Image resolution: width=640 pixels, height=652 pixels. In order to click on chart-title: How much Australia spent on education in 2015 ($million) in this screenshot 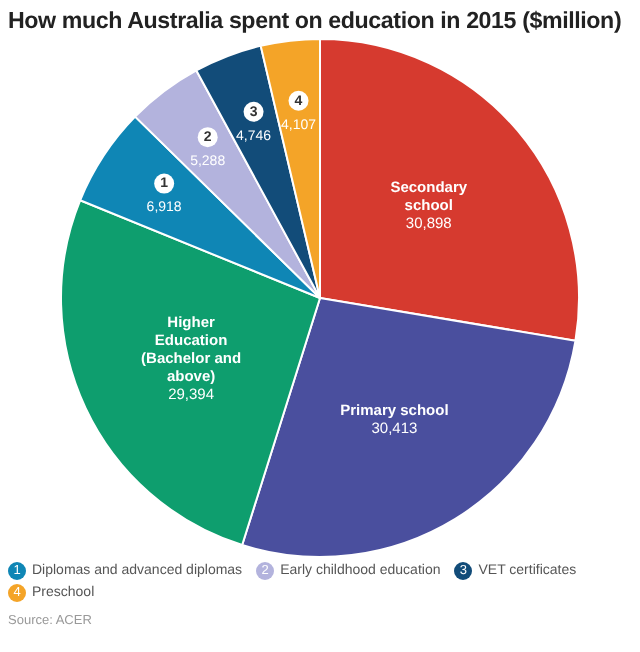, I will do `click(315, 20)`.